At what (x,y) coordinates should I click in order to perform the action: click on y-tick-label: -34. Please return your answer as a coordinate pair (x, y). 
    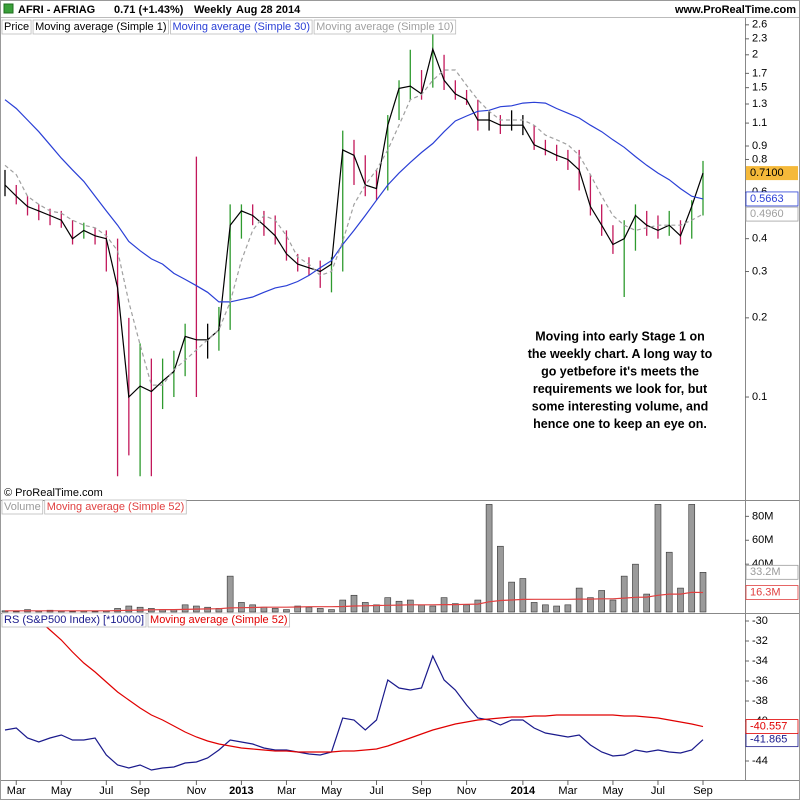
    Looking at the image, I should click on (760, 661).